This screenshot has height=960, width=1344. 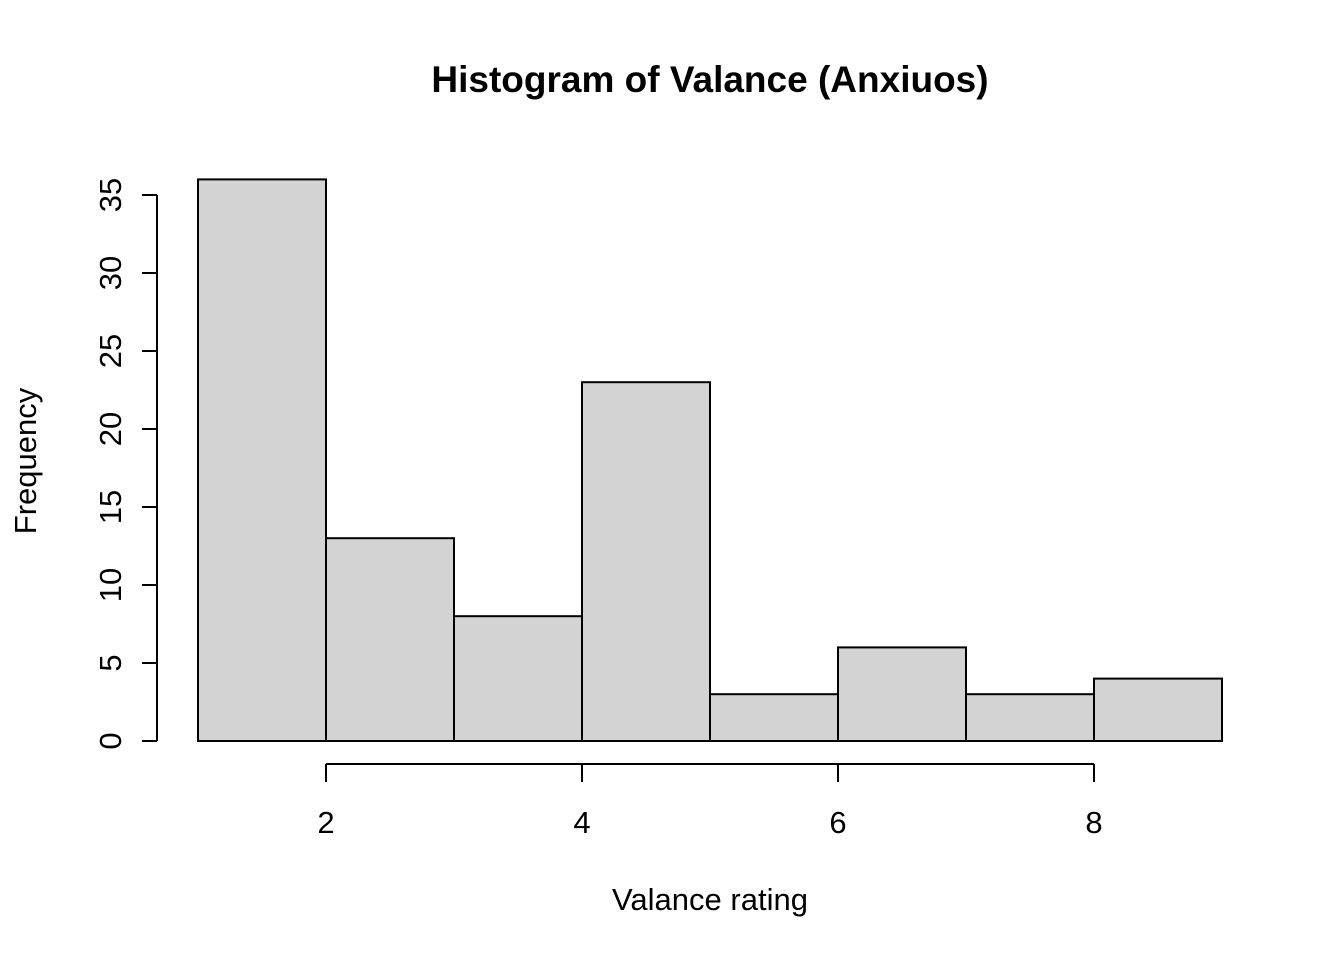 What do you see at coordinates (110, 195) in the screenshot?
I see `y-tick-label-35: 35` at bounding box center [110, 195].